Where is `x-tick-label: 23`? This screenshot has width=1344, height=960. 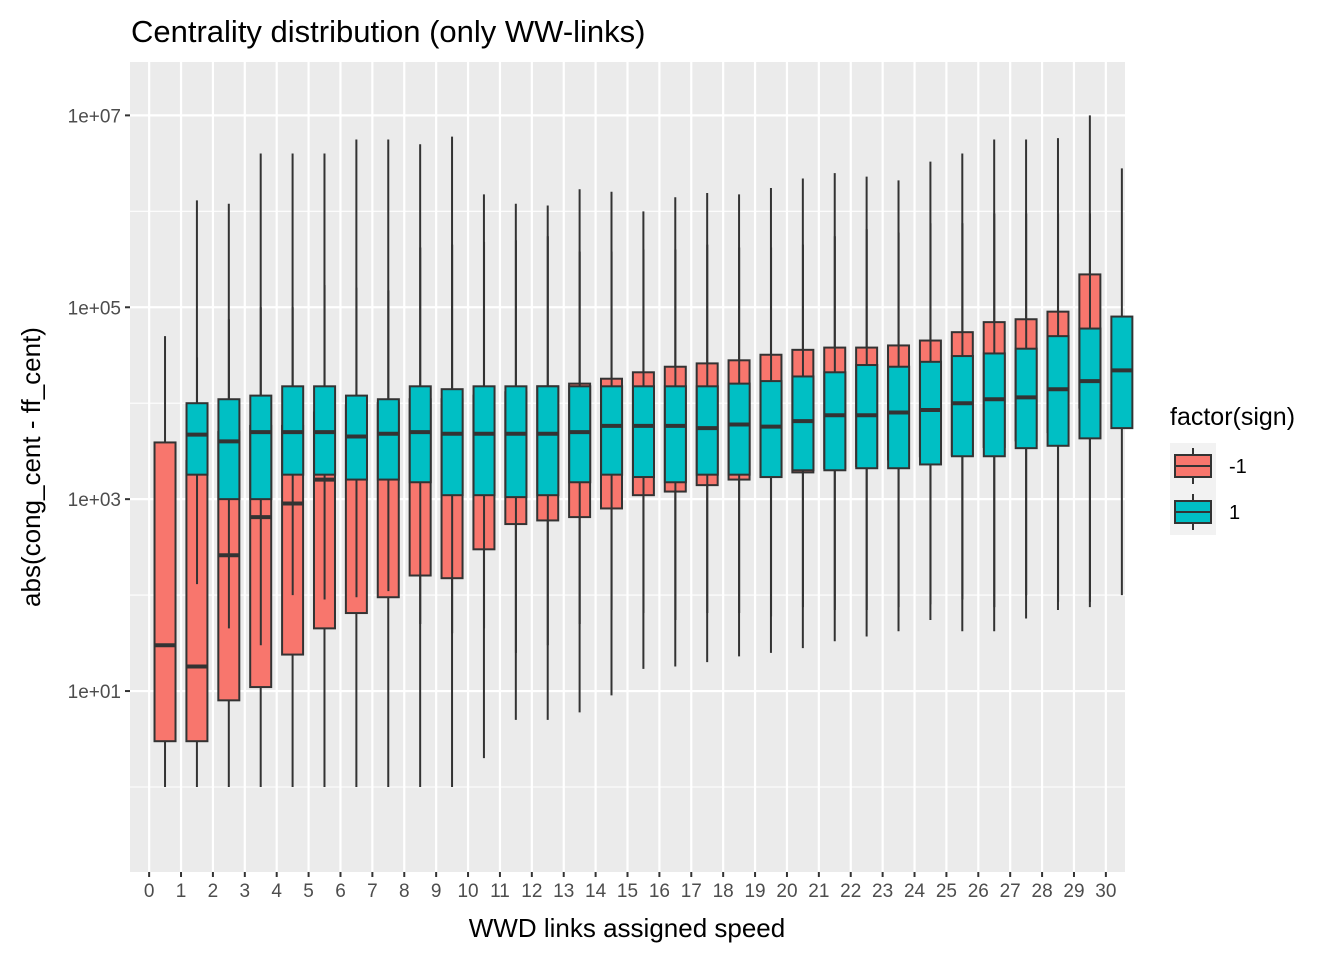 x-tick-label: 23 is located at coordinates (882, 891).